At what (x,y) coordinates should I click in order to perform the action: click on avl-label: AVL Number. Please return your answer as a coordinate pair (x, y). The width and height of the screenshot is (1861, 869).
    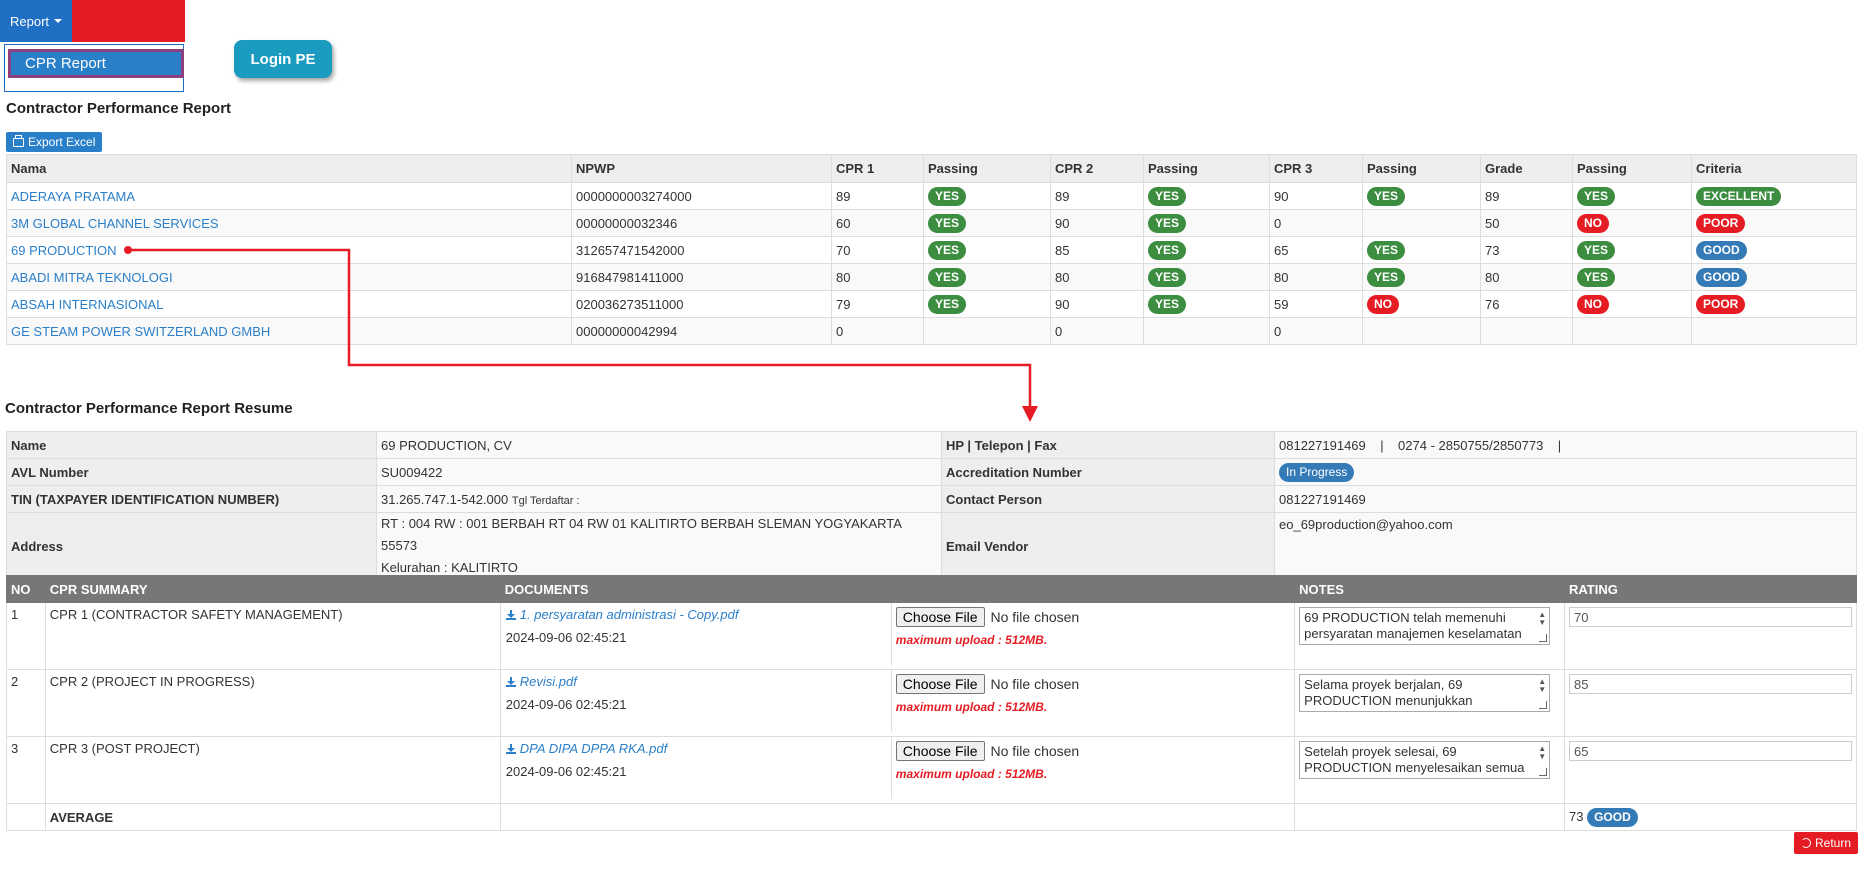
    Looking at the image, I should click on (191, 472).